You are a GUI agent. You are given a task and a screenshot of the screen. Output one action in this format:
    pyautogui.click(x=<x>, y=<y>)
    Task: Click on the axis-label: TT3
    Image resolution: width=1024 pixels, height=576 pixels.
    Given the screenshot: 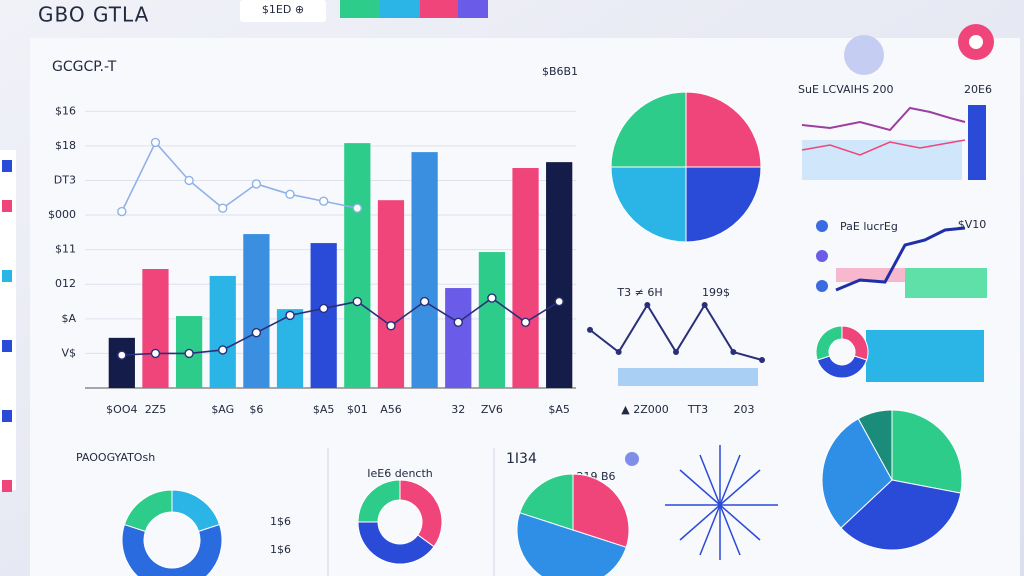 What is the action you would take?
    pyautogui.click(x=697, y=409)
    